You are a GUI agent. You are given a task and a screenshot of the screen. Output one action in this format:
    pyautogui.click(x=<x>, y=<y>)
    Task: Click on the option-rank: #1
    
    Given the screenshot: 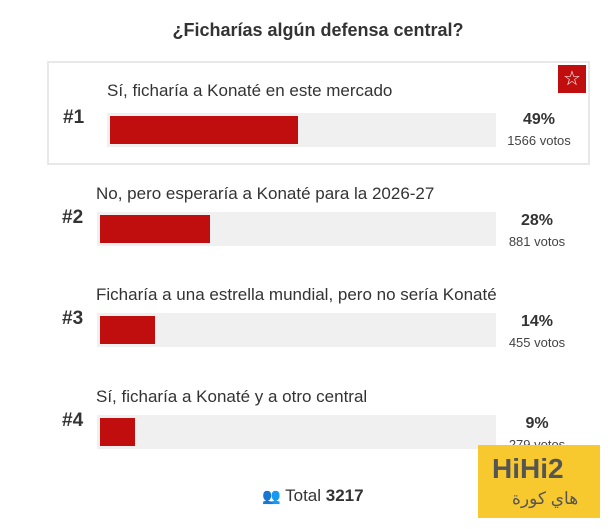 What is the action you would take?
    pyautogui.click(x=74, y=117)
    